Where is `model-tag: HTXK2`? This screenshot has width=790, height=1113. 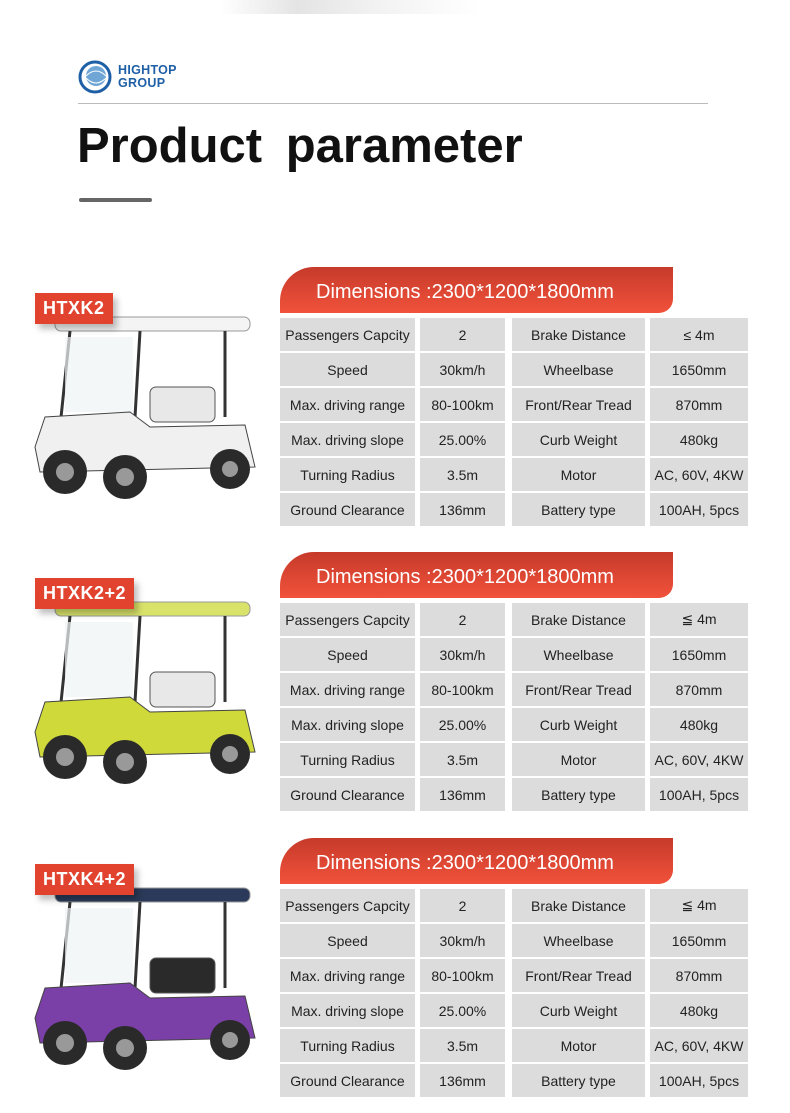 model-tag: HTXK2 is located at coordinates (74, 308).